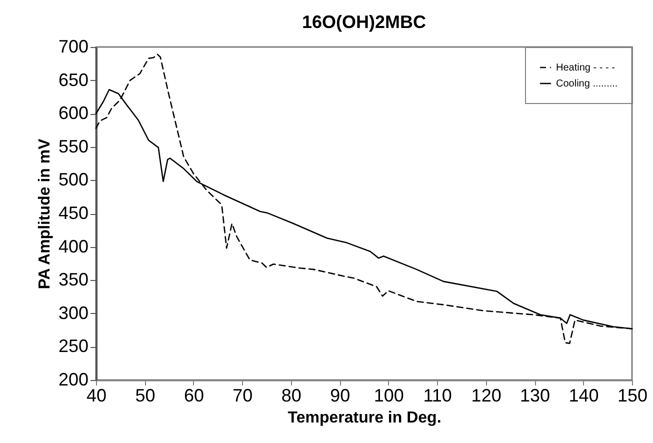  I want to click on chart-title: 16O(OH)2MBC, so click(364, 22).